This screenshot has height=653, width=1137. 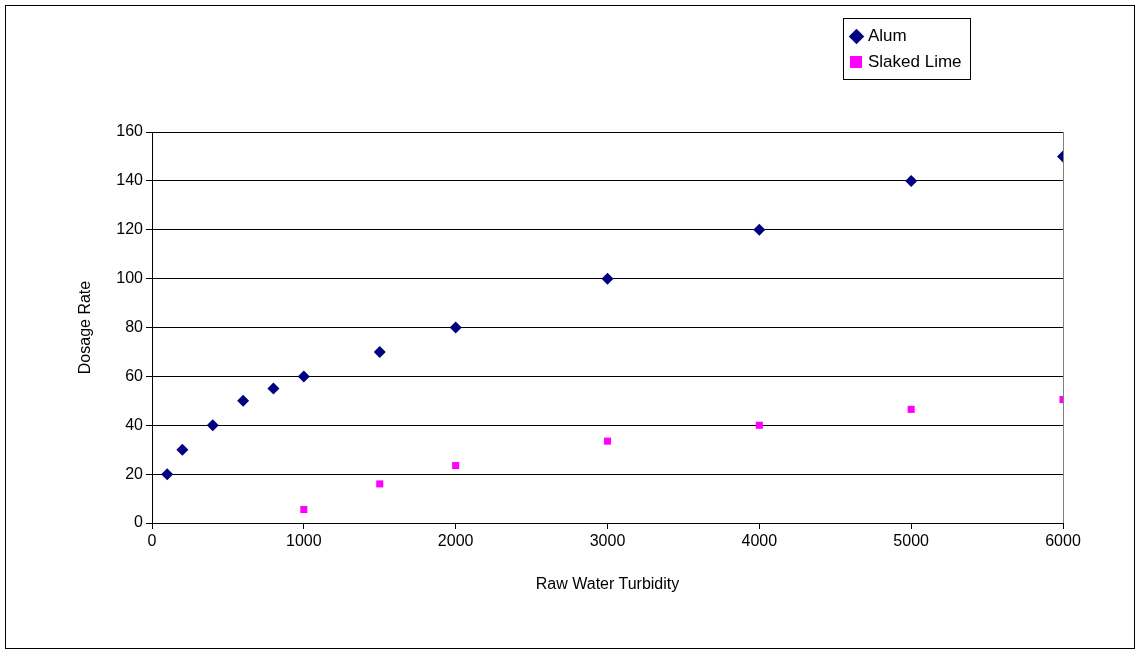 What do you see at coordinates (759, 541) in the screenshot?
I see `x-tick-label: 4000` at bounding box center [759, 541].